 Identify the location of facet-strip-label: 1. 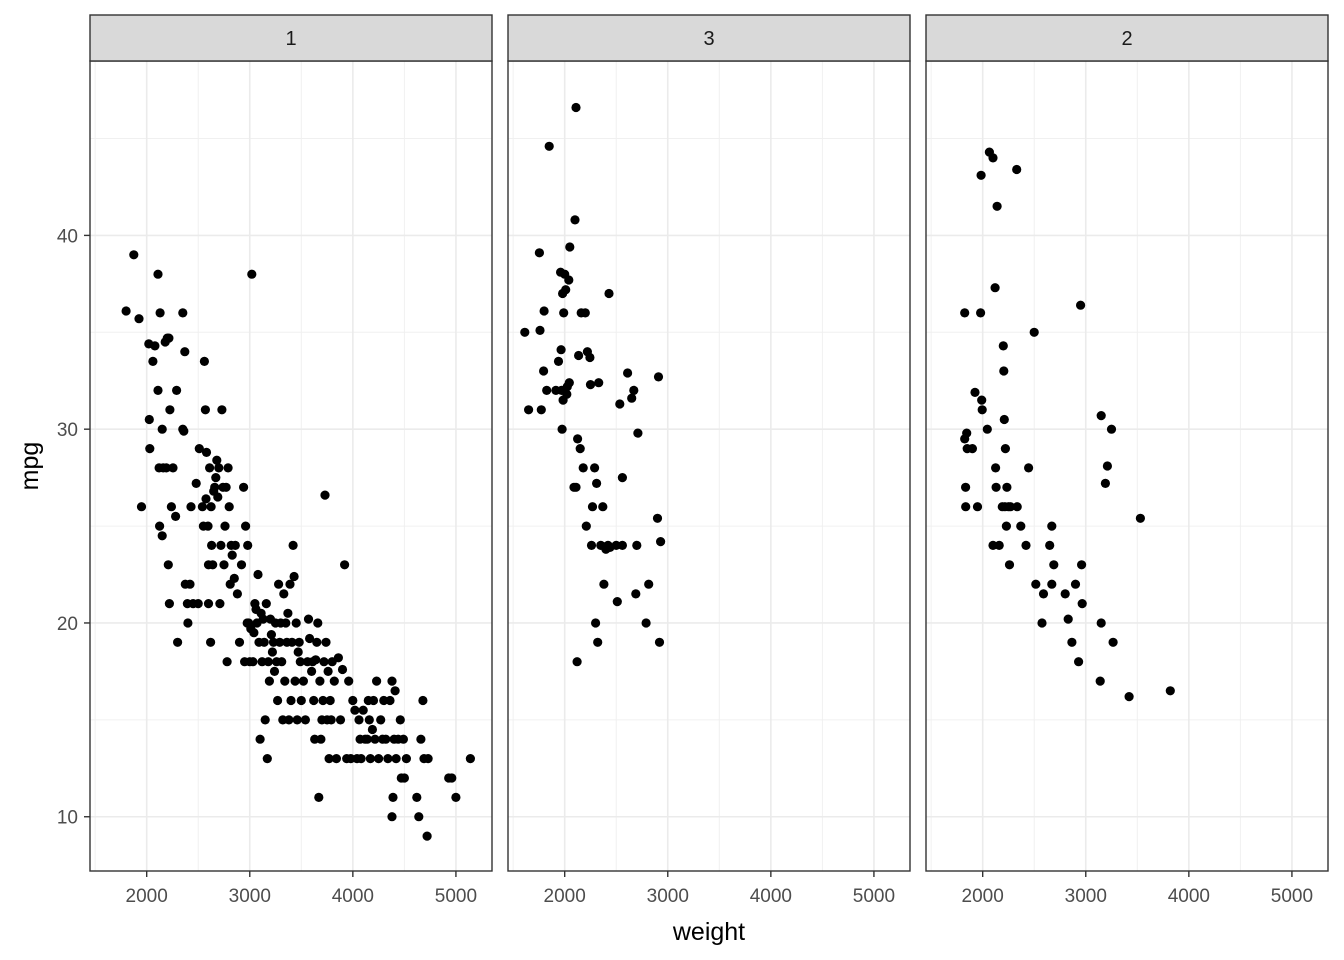
(290, 39).